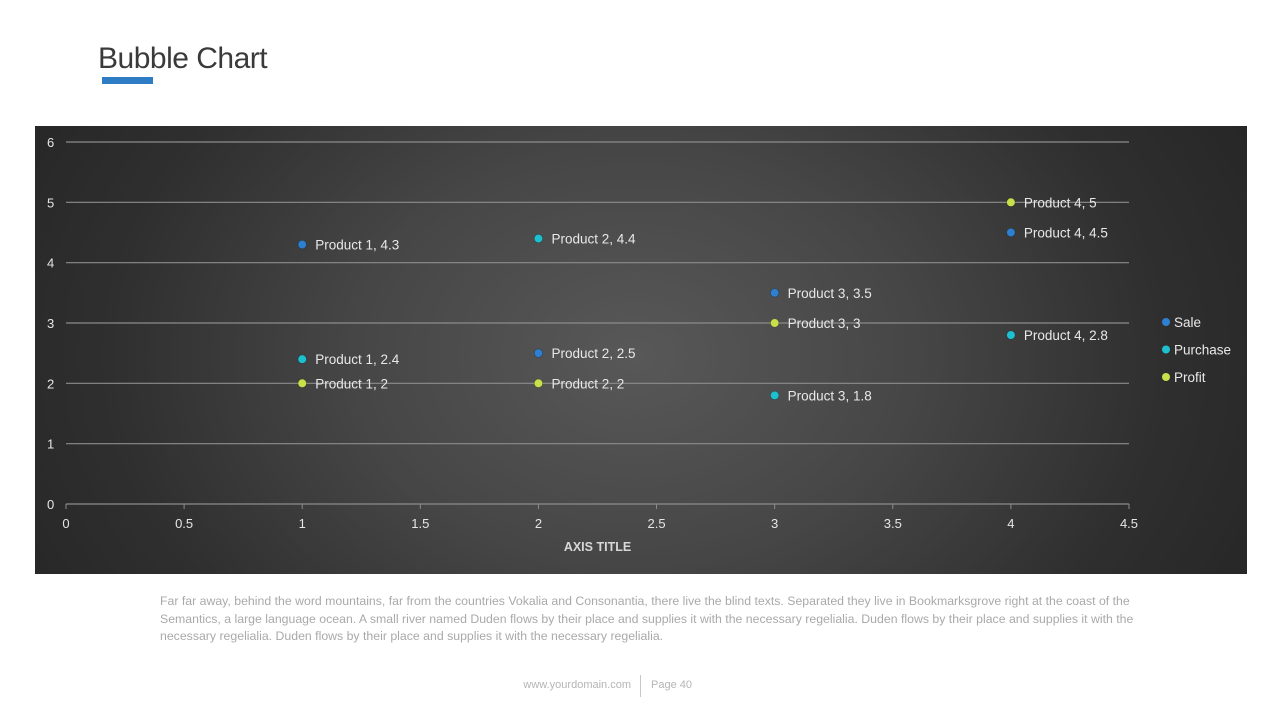  I want to click on x-tick-label: 0.5, so click(184, 523).